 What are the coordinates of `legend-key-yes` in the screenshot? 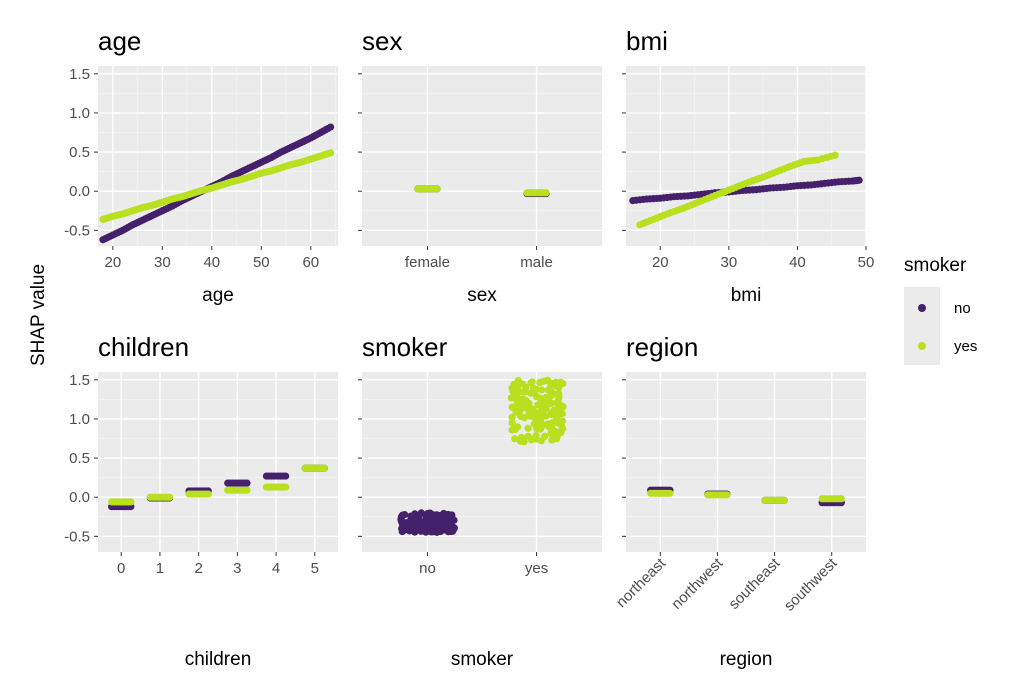 It's located at (922, 346).